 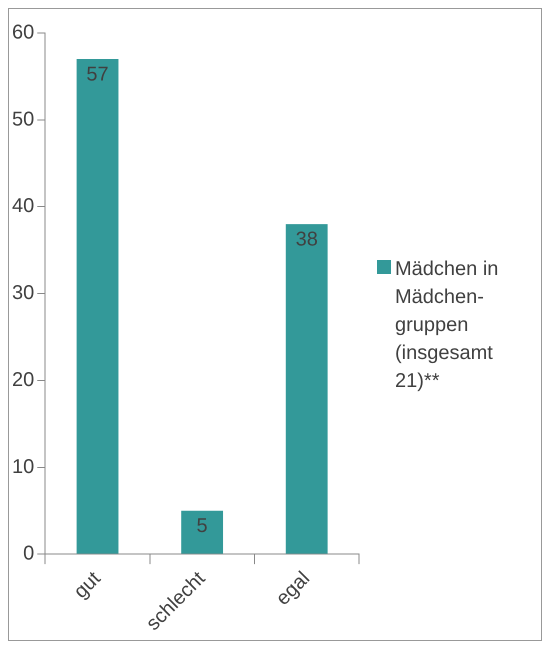 What do you see at coordinates (23, 379) in the screenshot?
I see `y-tick-label: 20` at bounding box center [23, 379].